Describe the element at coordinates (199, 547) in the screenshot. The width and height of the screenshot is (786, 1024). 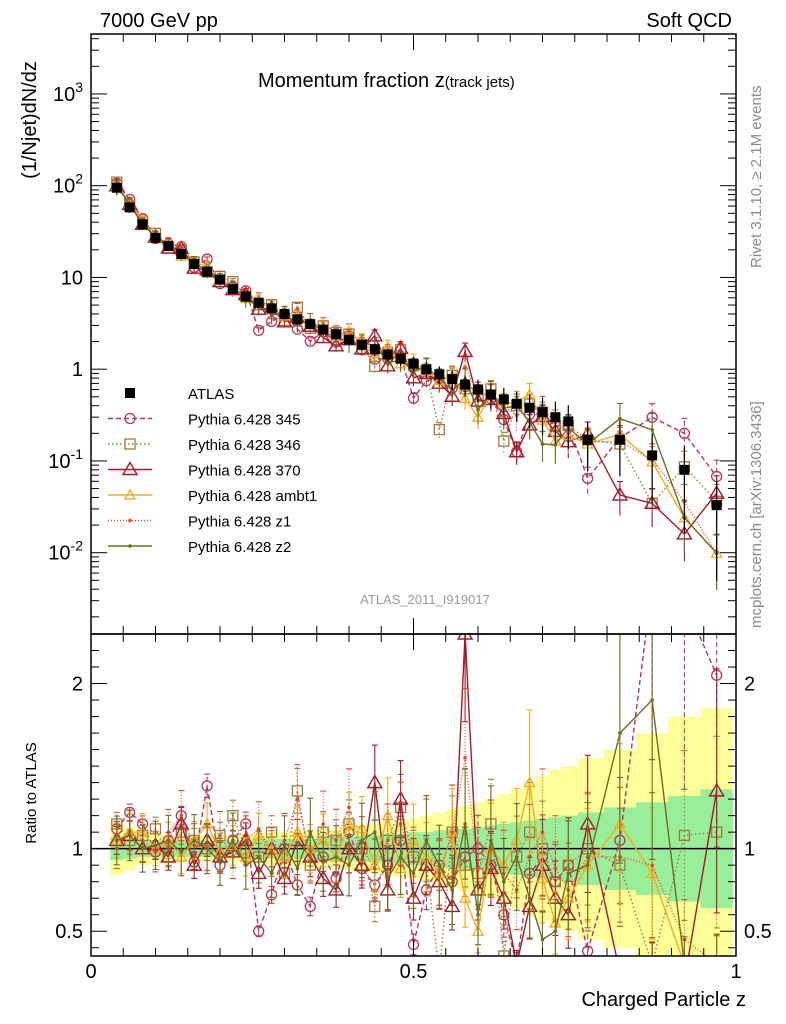
I see `legend-entry: Pythia 6.428 z2` at that location.